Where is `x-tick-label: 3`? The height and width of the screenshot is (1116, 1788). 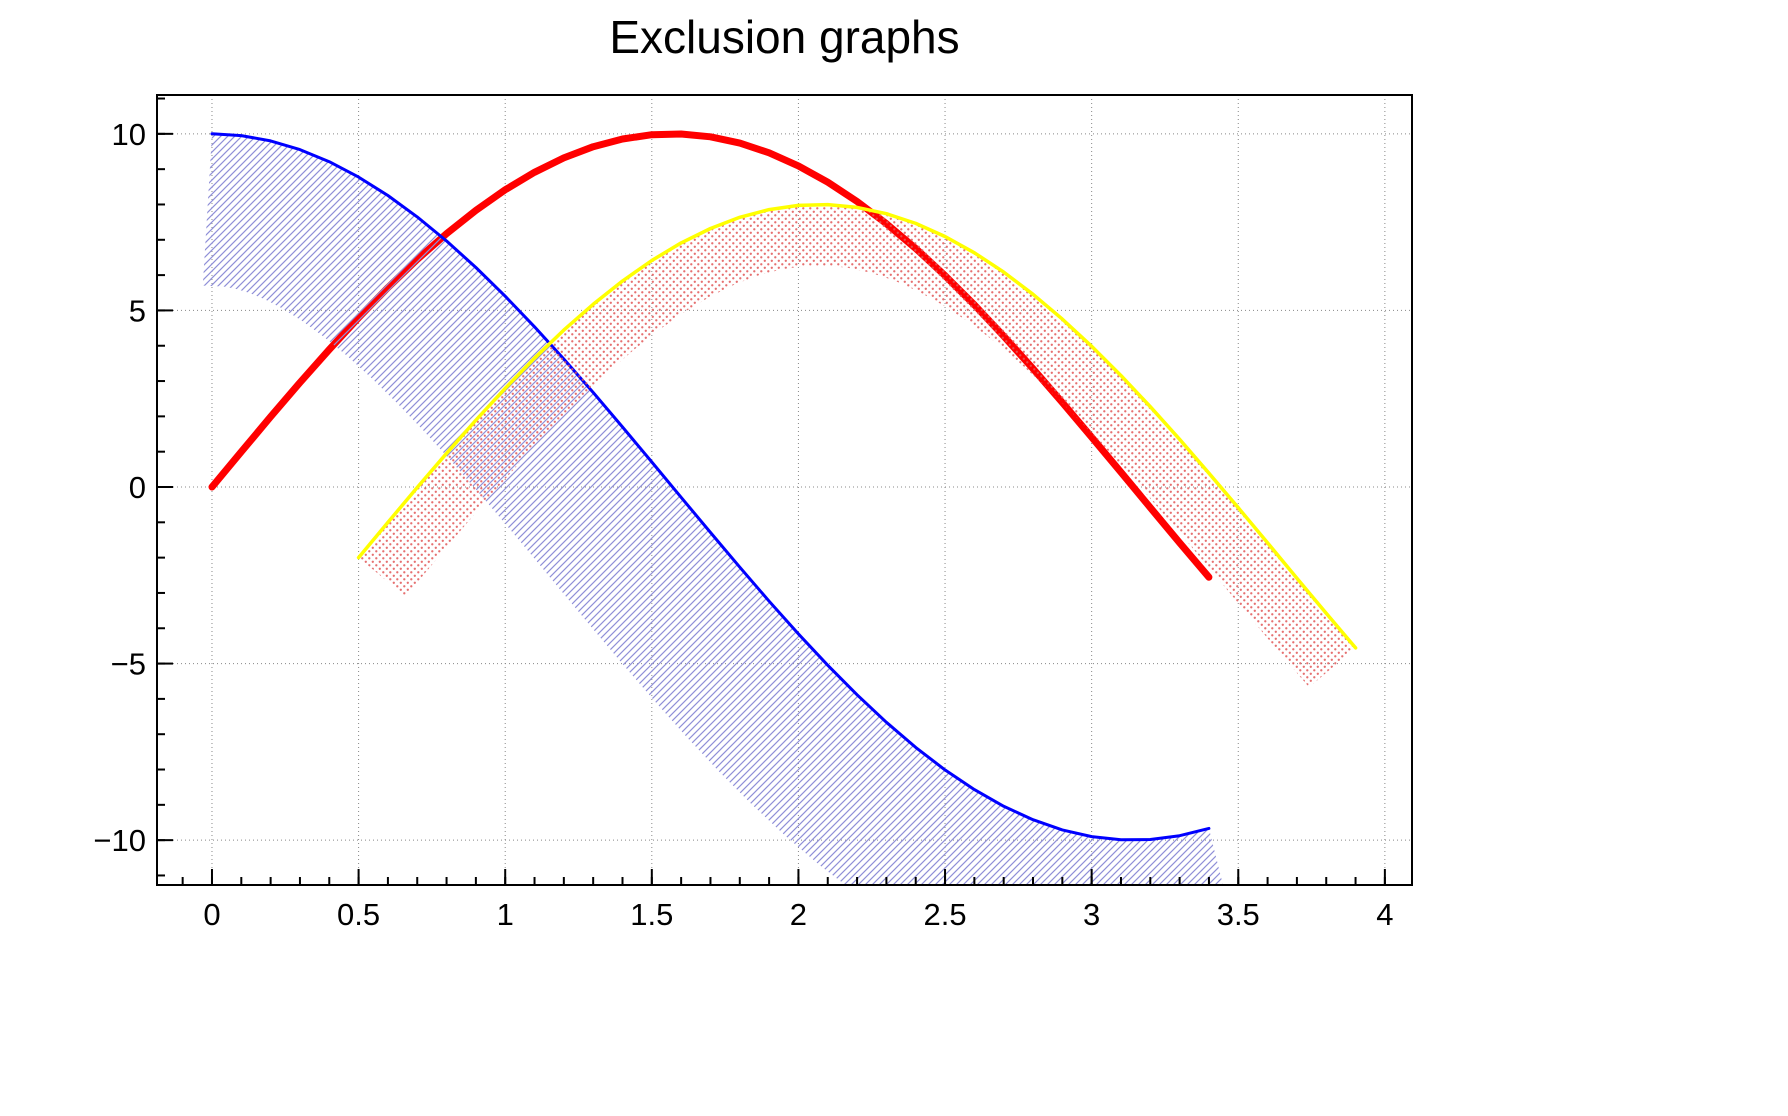 x-tick-label: 3 is located at coordinates (1091, 914).